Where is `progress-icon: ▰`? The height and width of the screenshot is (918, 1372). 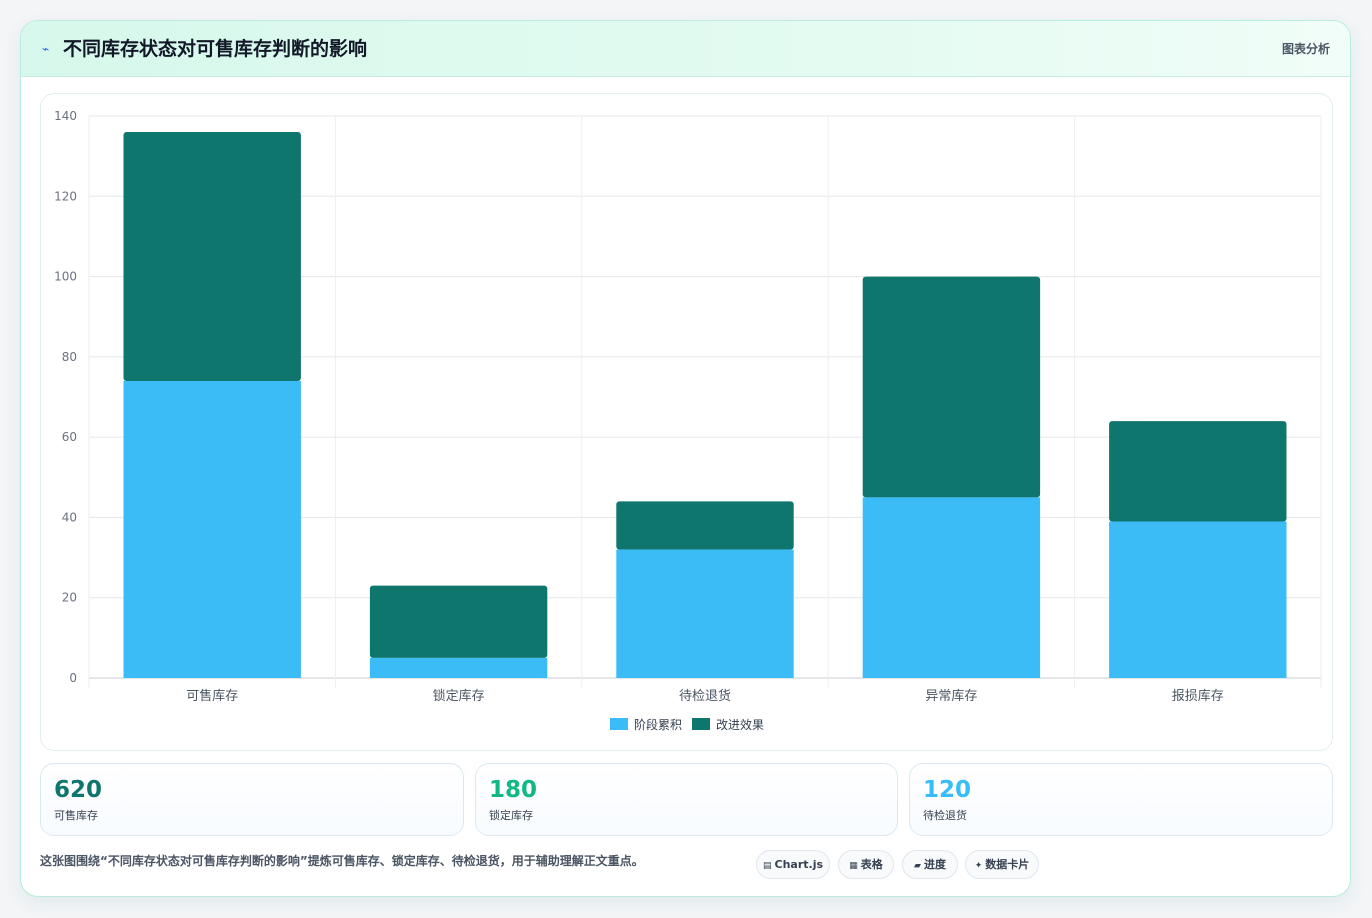
progress-icon: ▰ is located at coordinates (917, 866).